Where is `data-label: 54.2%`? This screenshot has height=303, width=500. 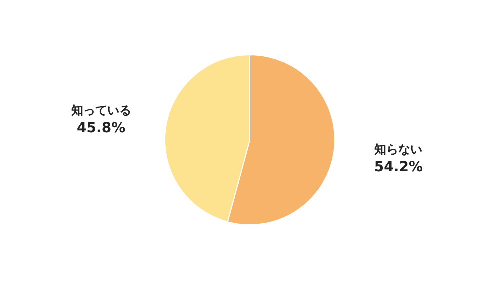
data-label: 54.2% is located at coordinates (398, 168).